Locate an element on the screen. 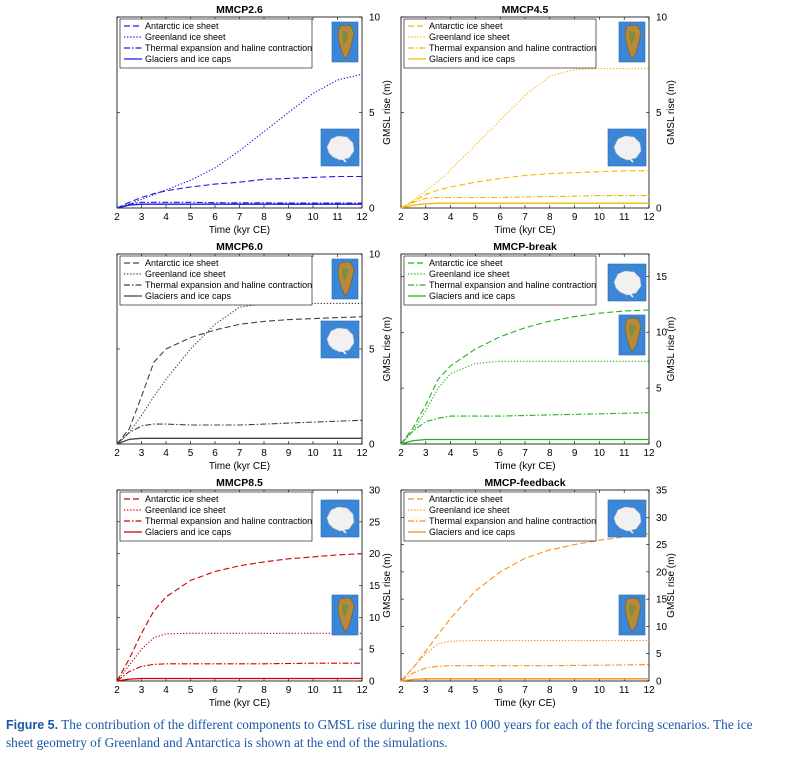 The image size is (785, 764). y-tick-label: 25 is located at coordinates (662, 545).